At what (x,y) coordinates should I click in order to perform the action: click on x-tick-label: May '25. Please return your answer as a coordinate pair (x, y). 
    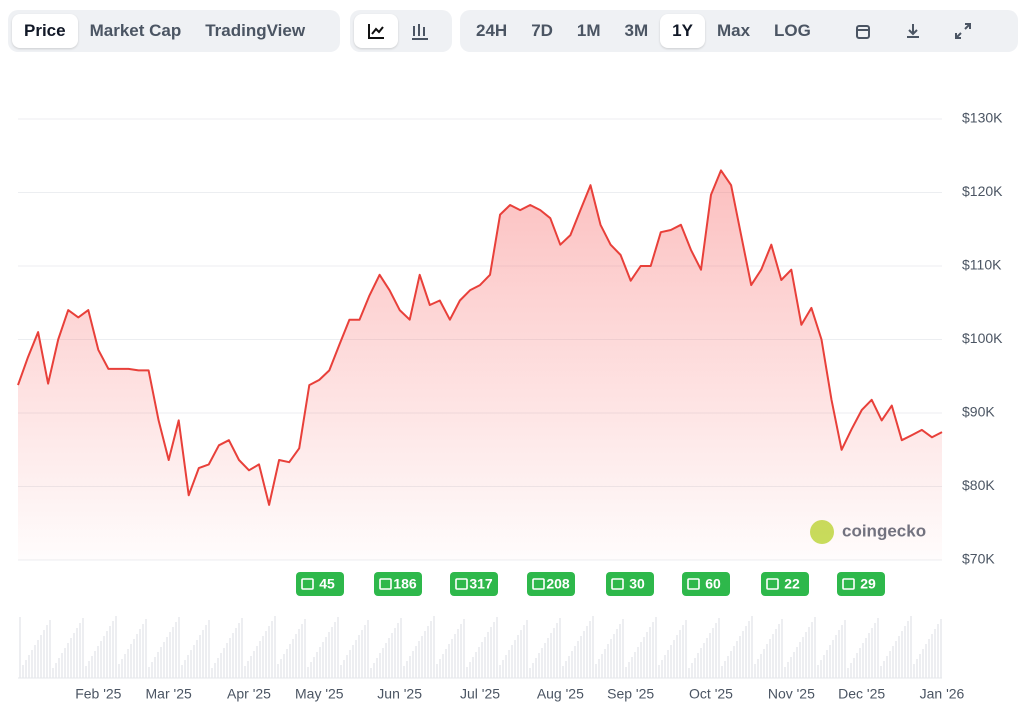
    Looking at the image, I should click on (319, 694).